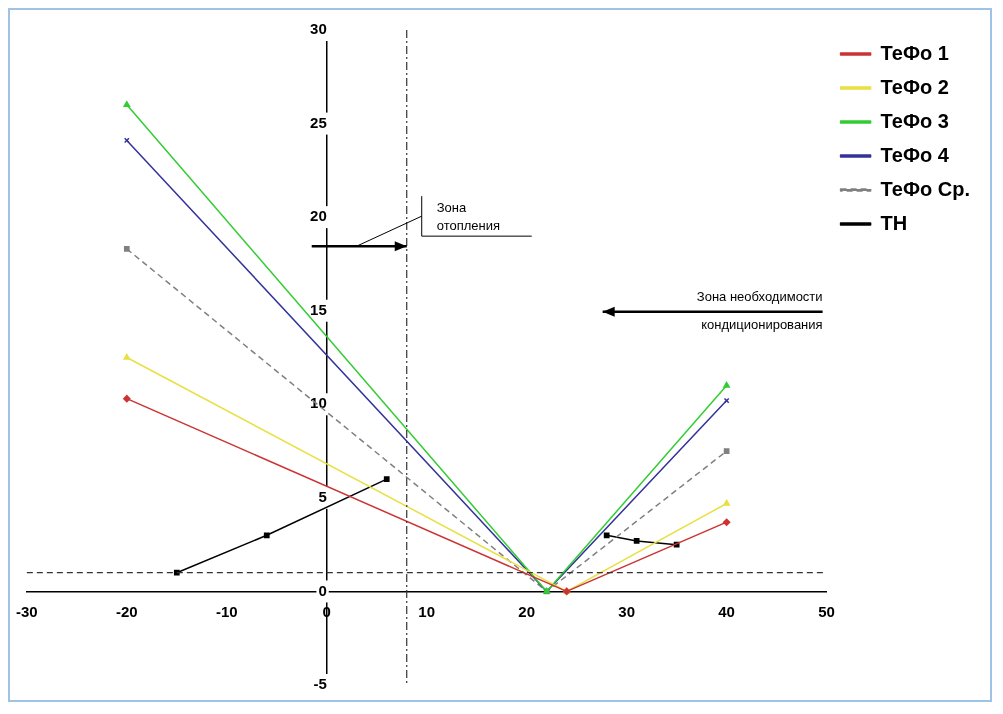 The width and height of the screenshot is (1003, 714). I want to click on annotation: Зона отопления, so click(468, 216).